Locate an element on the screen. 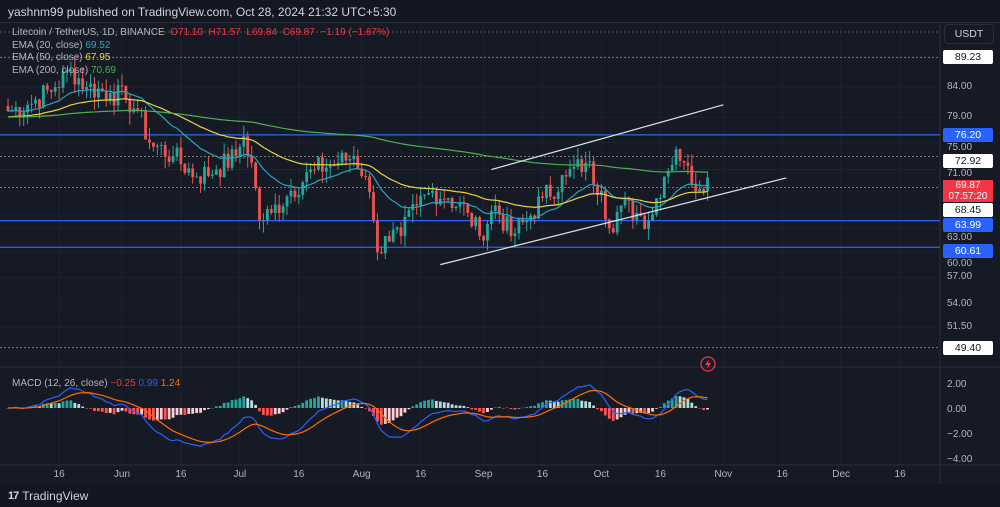 Image resolution: width=1000 pixels, height=507 pixels. ema20-legend: EMA (20, close) 69.52 is located at coordinates (61, 45).